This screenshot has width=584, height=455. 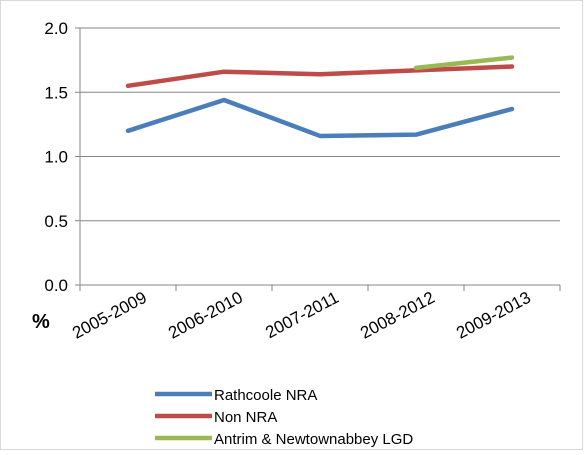 What do you see at coordinates (56, 28) in the screenshot?
I see `y-tick-label: 2.0` at bounding box center [56, 28].